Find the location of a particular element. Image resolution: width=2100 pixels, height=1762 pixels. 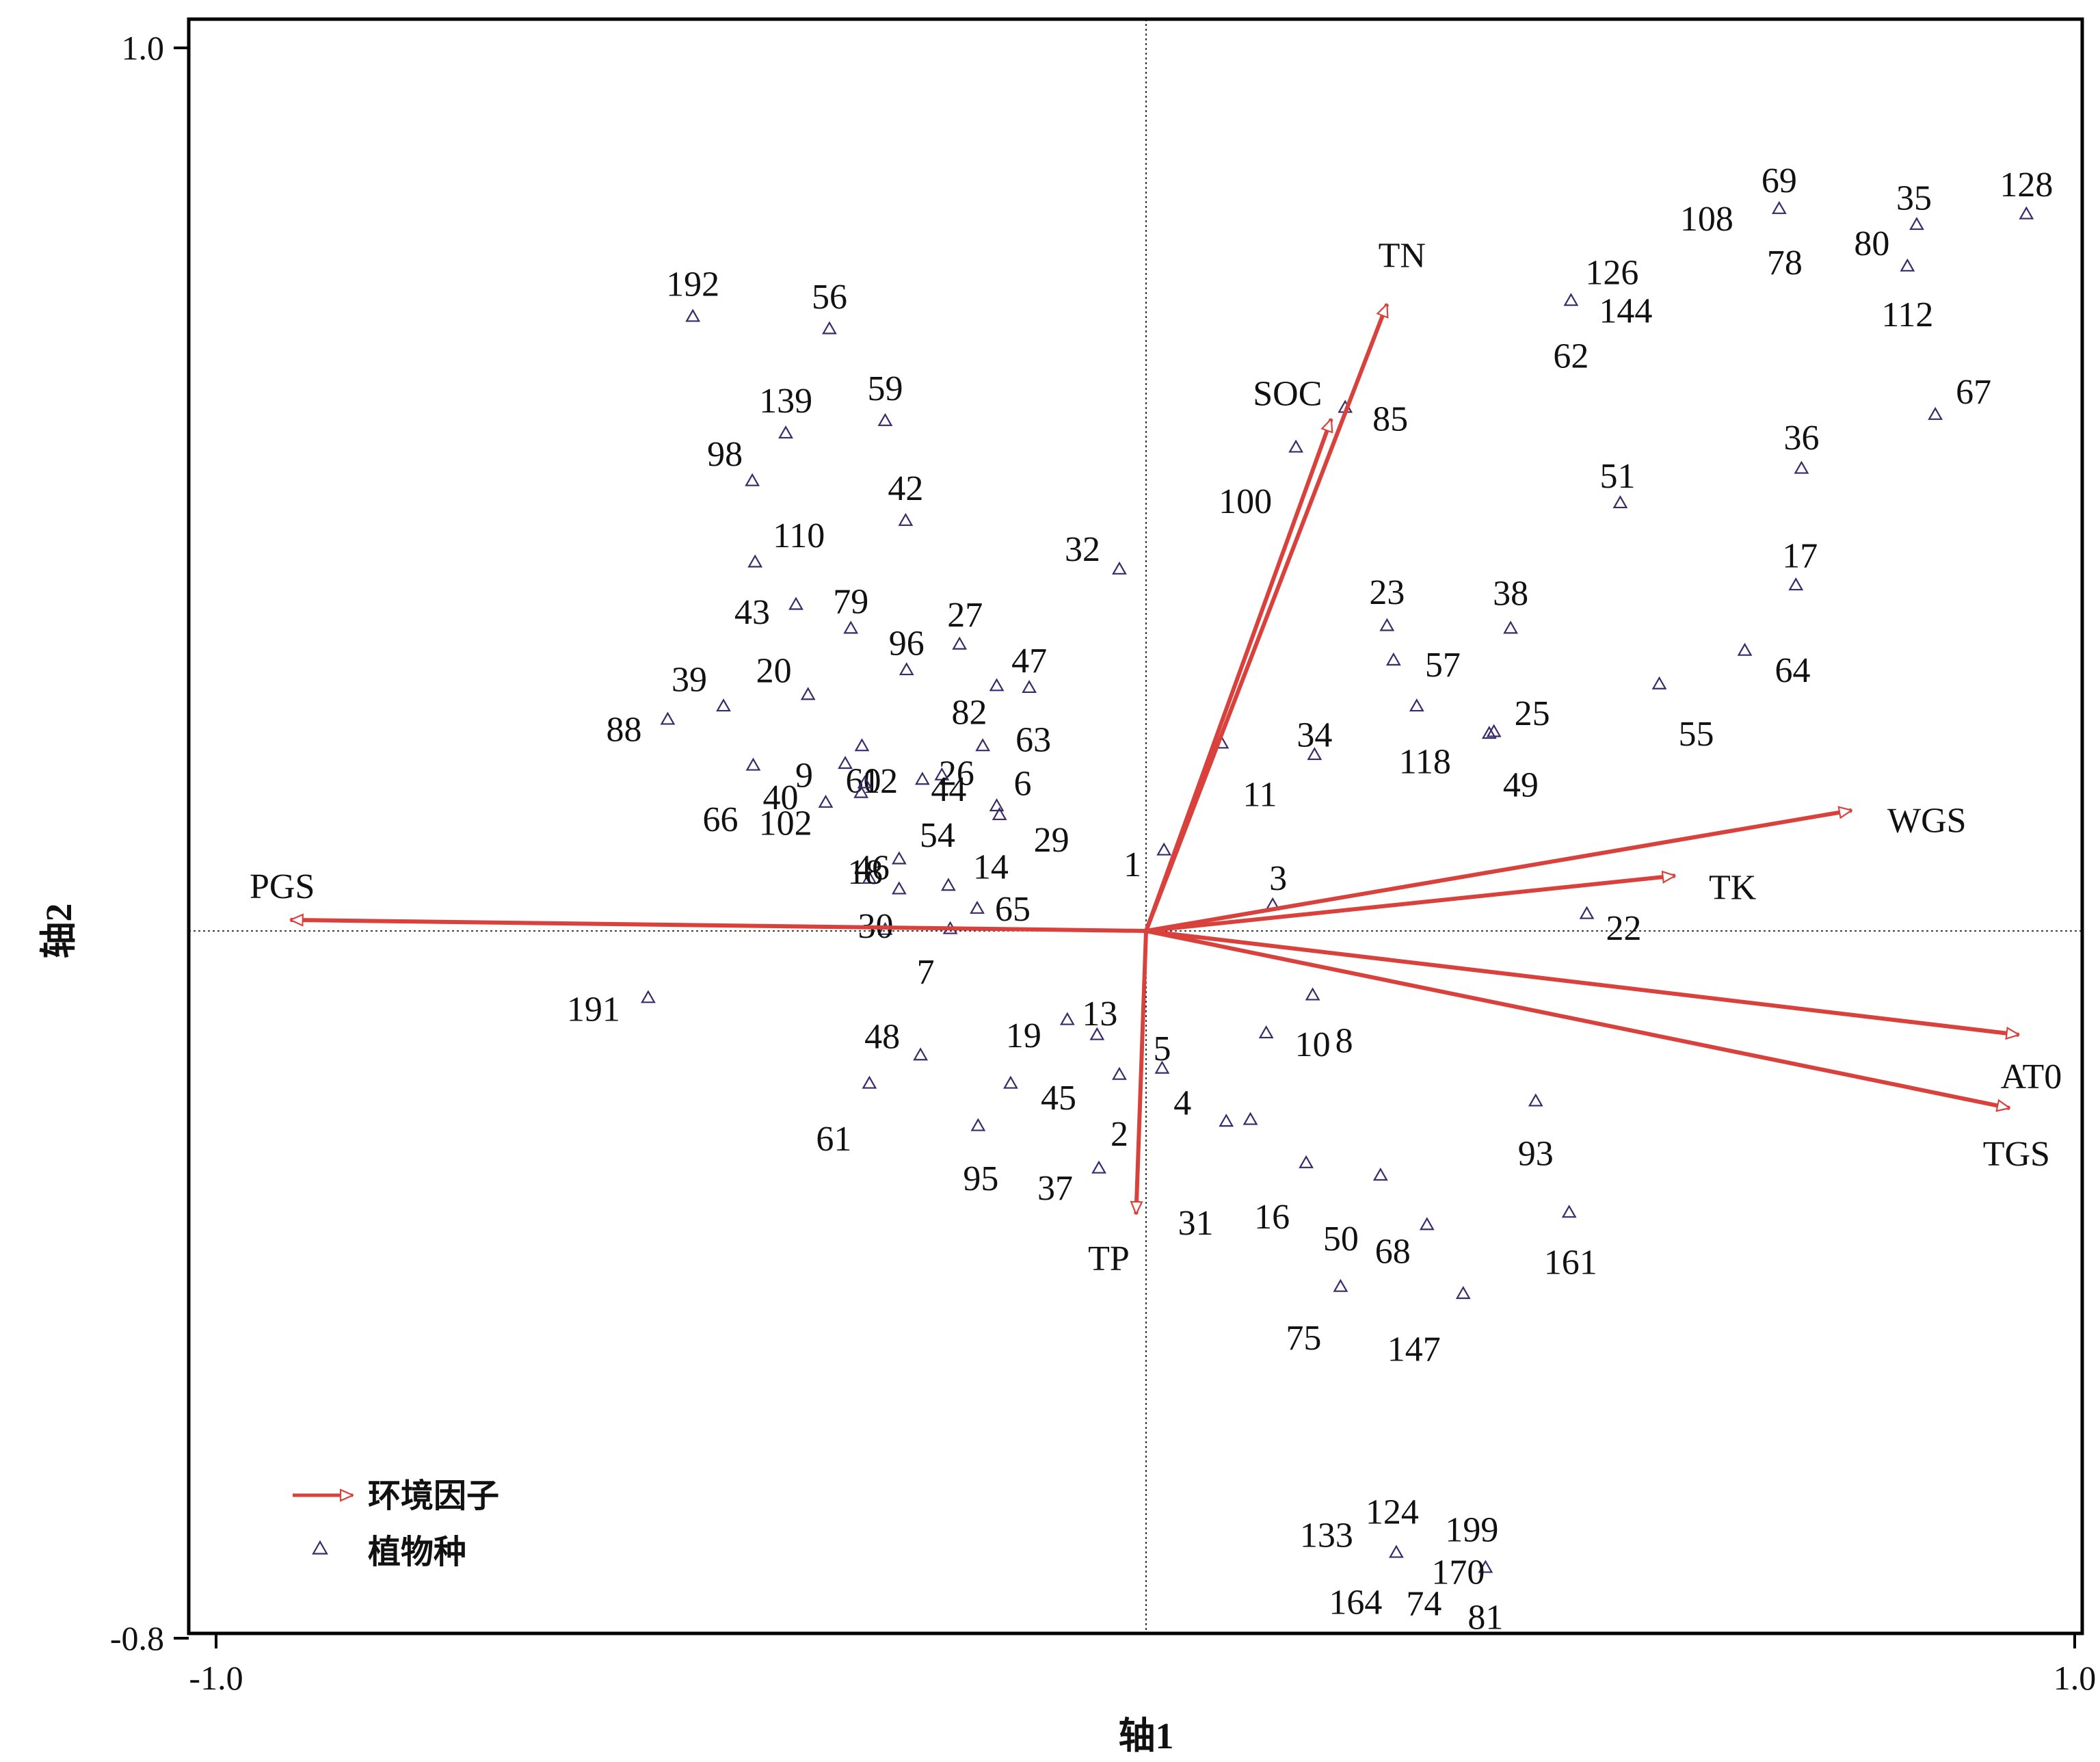

species-label: 12 is located at coordinates (880, 781).